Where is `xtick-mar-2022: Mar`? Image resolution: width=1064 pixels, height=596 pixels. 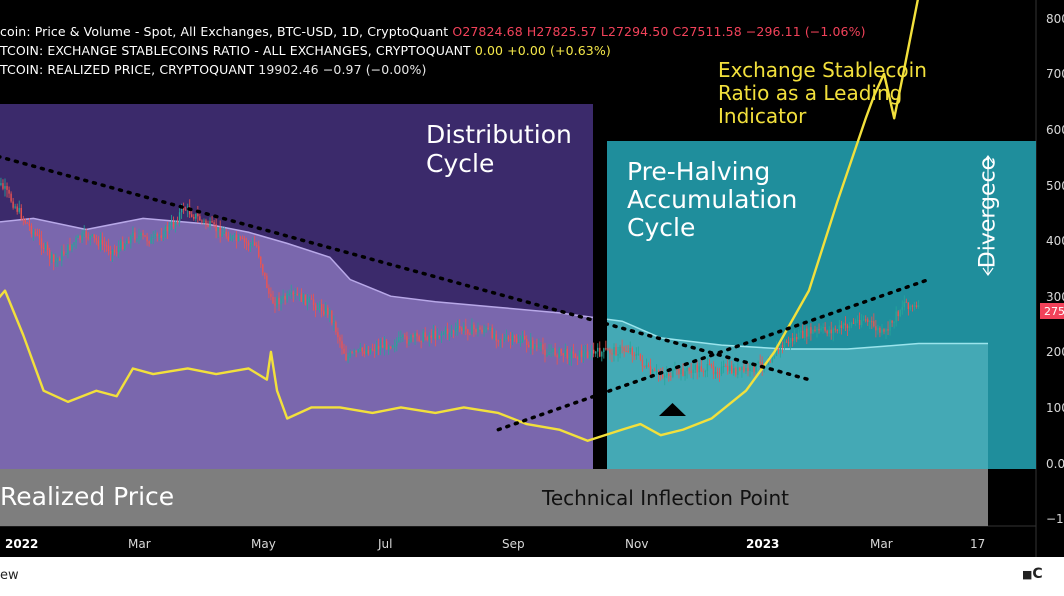
xtick-mar-2022: Mar is located at coordinates (139, 544).